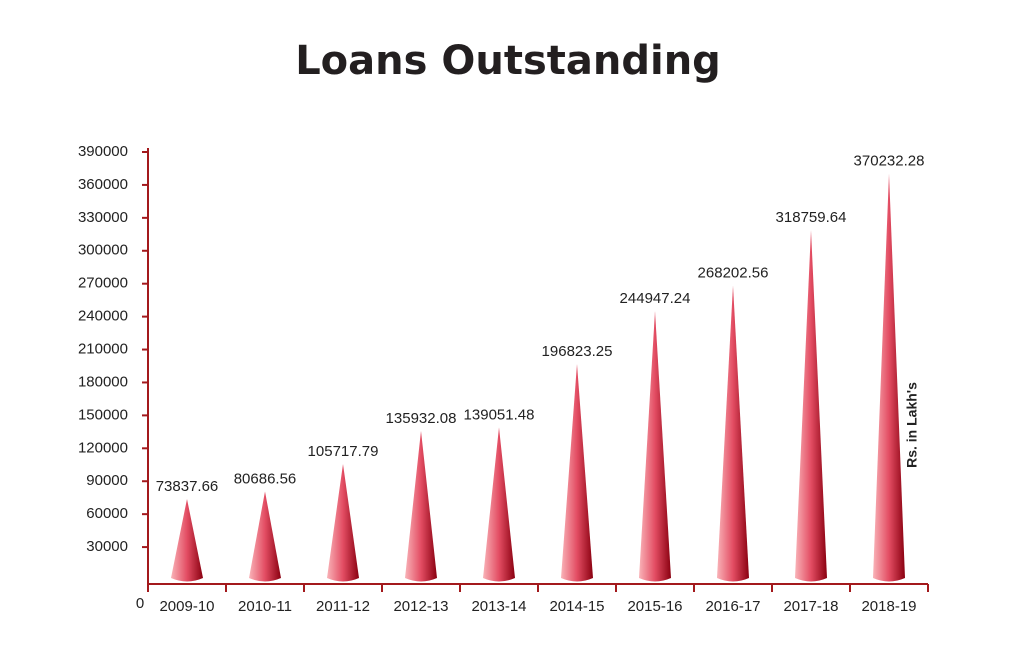 This screenshot has height=666, width=1019. Describe the element at coordinates (732, 606) in the screenshot. I see `x-tick-label: 2016-17` at that location.